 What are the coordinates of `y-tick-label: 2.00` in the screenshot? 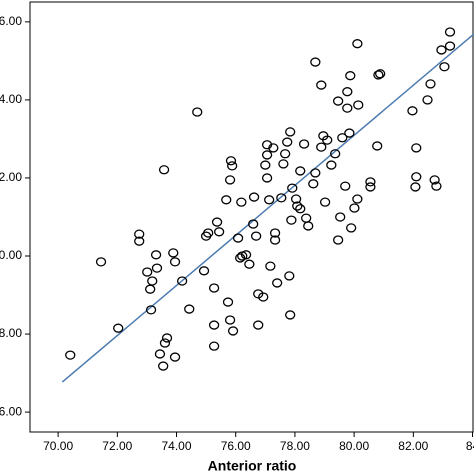 It's located at (11, 177).